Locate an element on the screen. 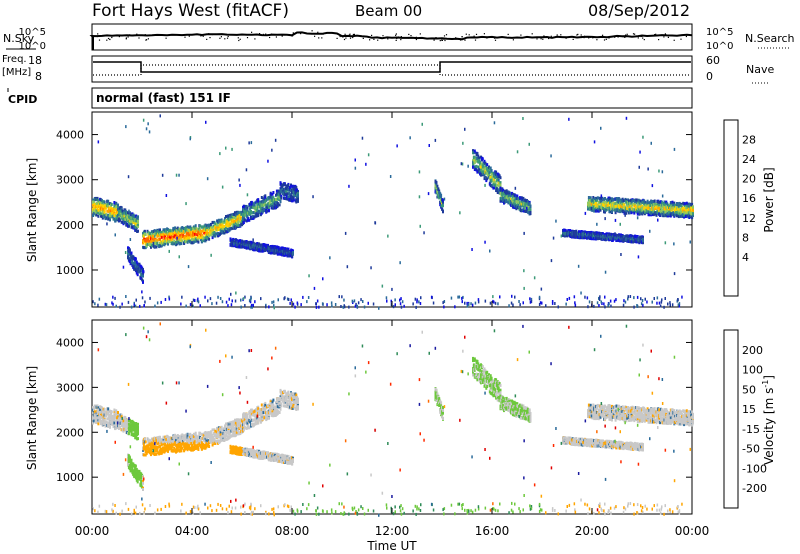 Image resolution: width=800 pixels, height=554 pixels. colorbar-tick-label: 16 is located at coordinates (749, 198).